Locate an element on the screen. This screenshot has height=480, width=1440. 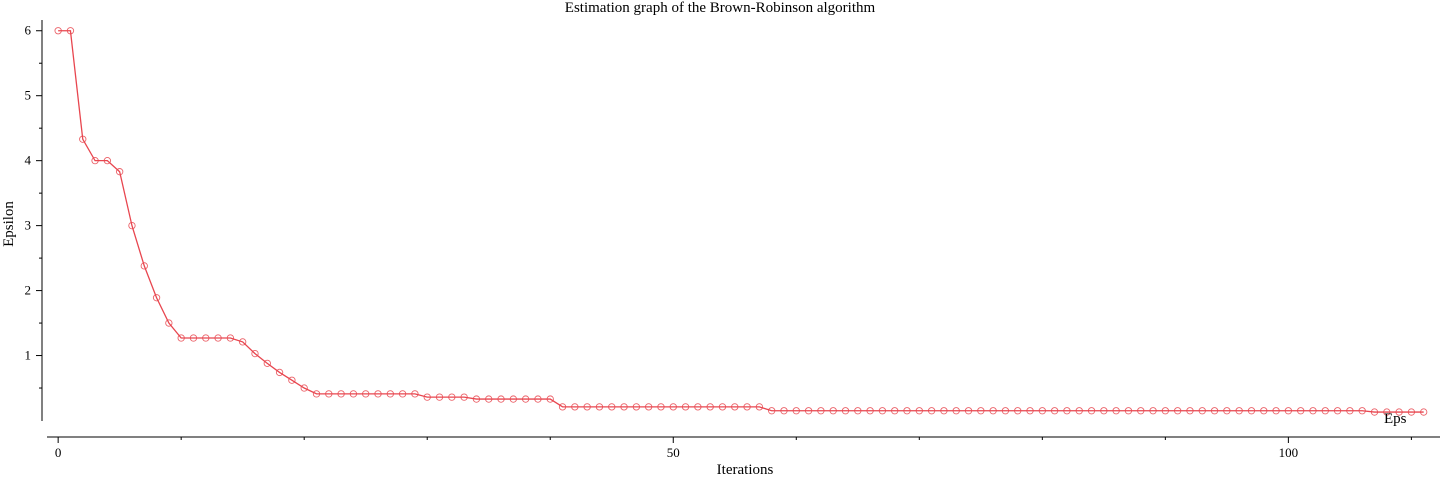
x-tick-label: 100 is located at coordinates (1289, 452).